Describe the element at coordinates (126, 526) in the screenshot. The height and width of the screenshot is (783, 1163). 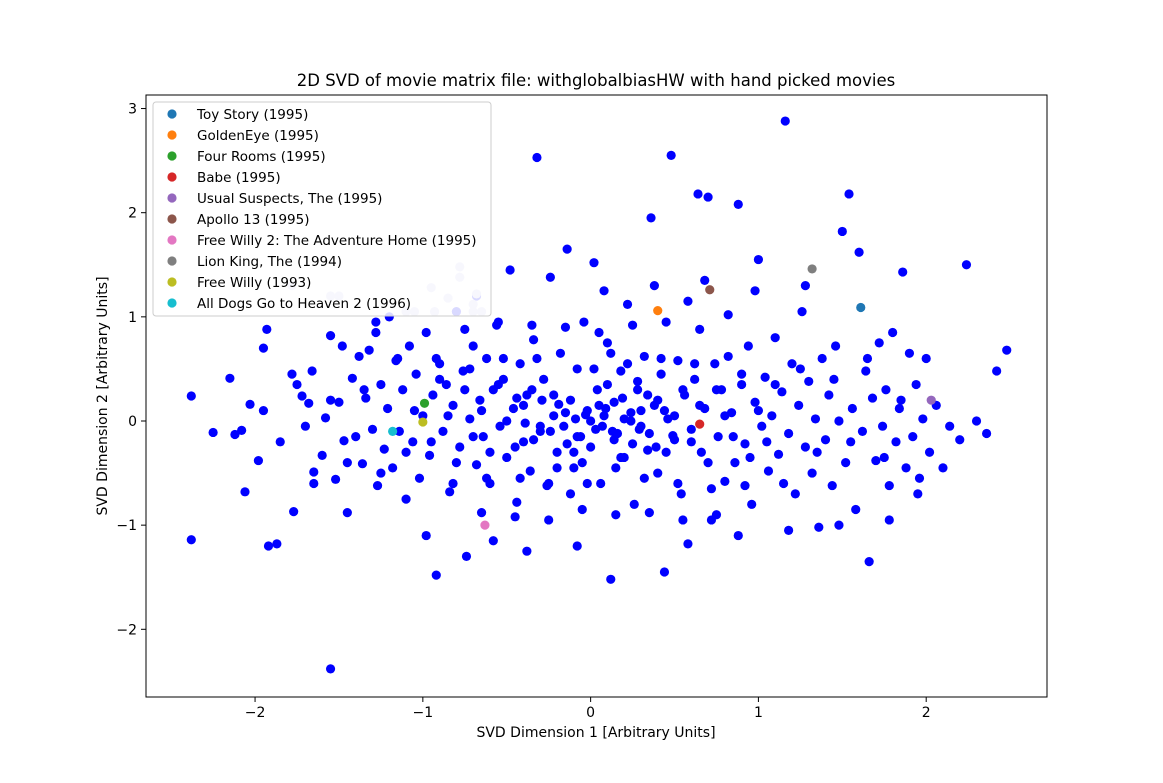
I see `y-tick-label: −1` at that location.